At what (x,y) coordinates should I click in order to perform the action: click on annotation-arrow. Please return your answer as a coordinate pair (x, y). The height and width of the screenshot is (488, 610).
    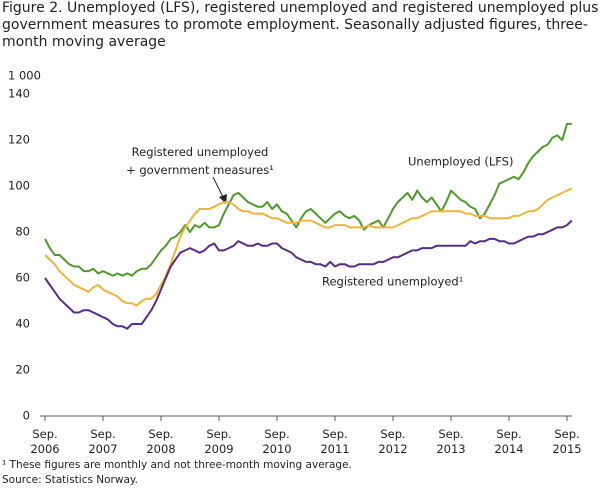
    Looking at the image, I should click on (218, 188).